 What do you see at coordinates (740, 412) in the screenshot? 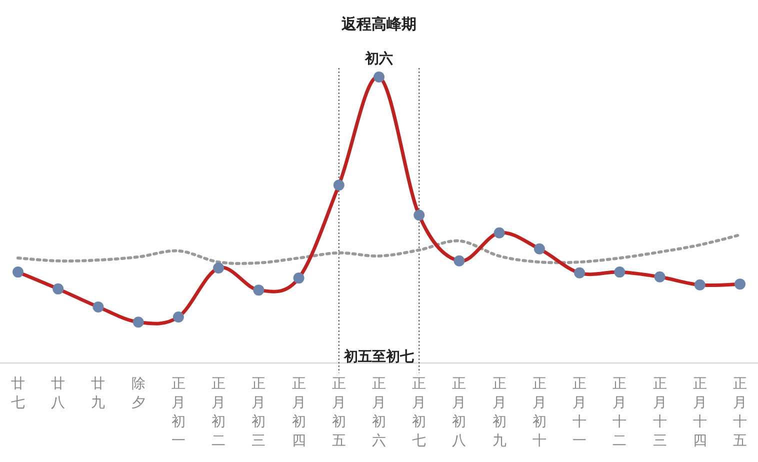
I see `x-tick-label: 正月十五` at bounding box center [740, 412].